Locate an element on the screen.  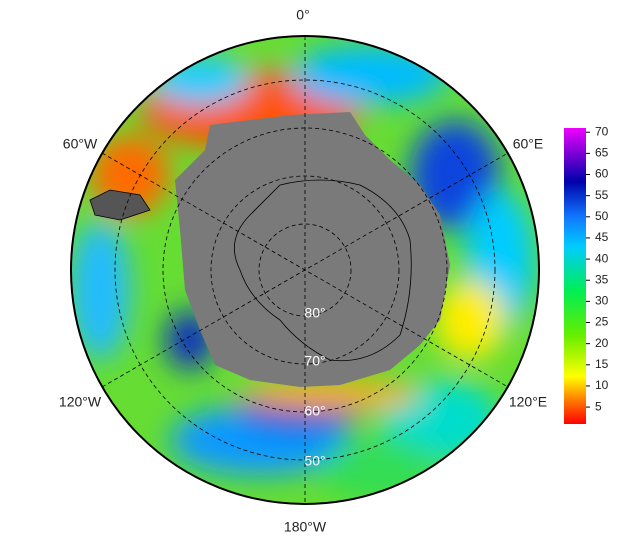
longitude-label: 120°E is located at coordinates (528, 402).